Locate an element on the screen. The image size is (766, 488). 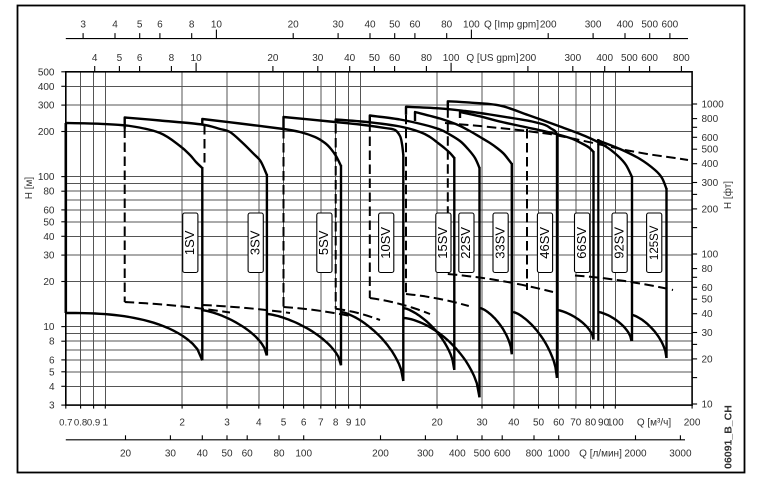
svg-text: 7 is located at coordinates (321, 423).